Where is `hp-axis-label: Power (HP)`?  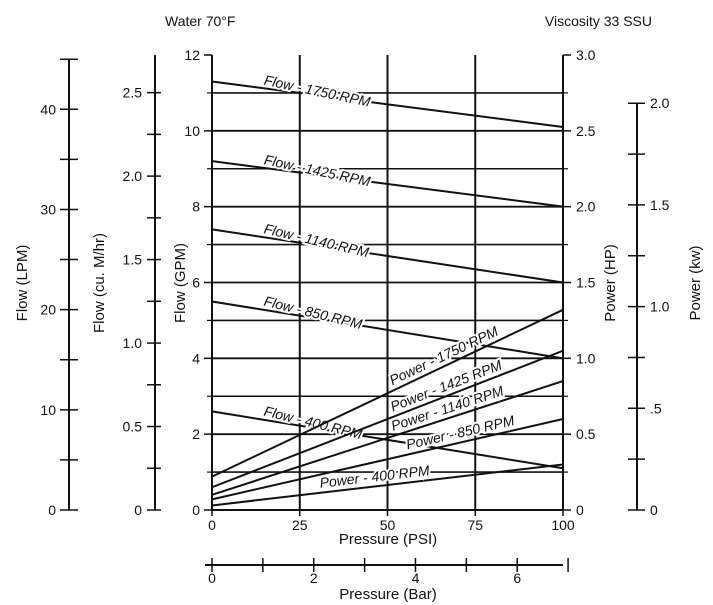 hp-axis-label: Power (HP) is located at coordinates (610, 283).